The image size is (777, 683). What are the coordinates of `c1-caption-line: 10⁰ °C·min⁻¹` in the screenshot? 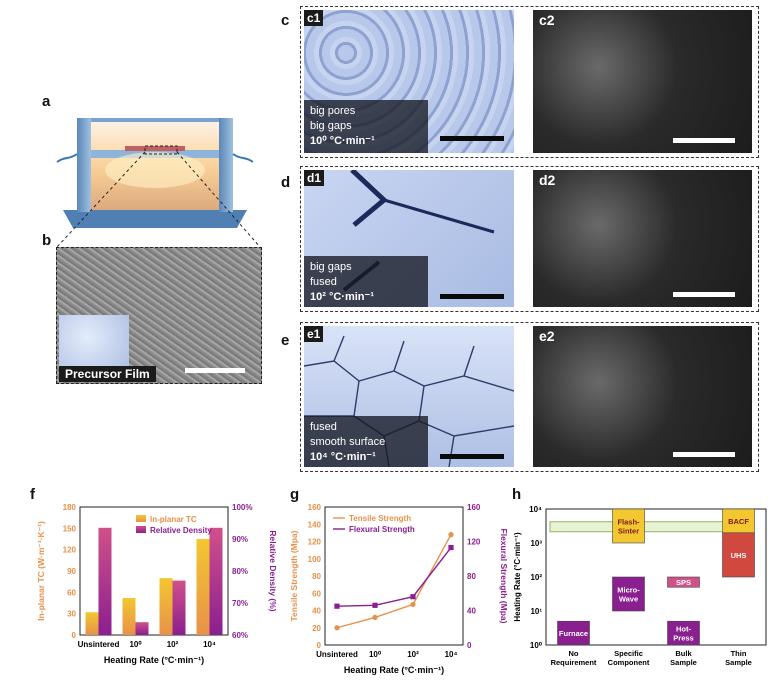 It's located at (342, 141).